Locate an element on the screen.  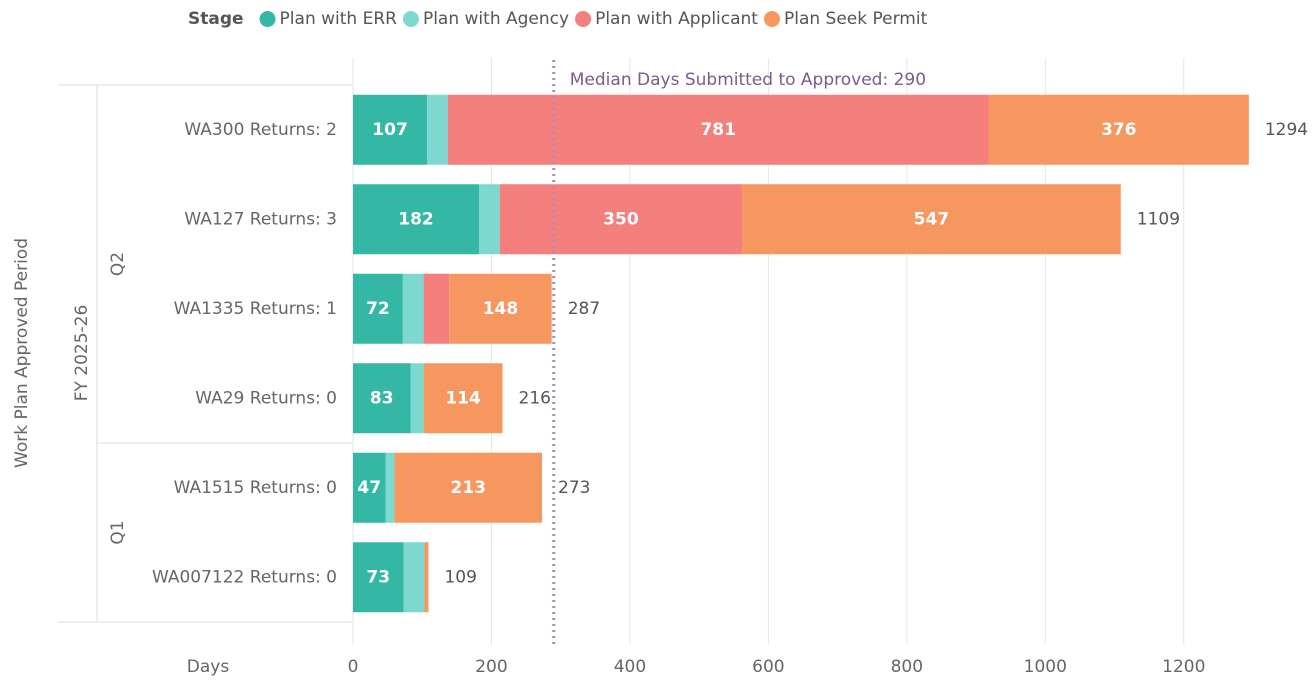
total-label: 109 is located at coordinates (460, 577).